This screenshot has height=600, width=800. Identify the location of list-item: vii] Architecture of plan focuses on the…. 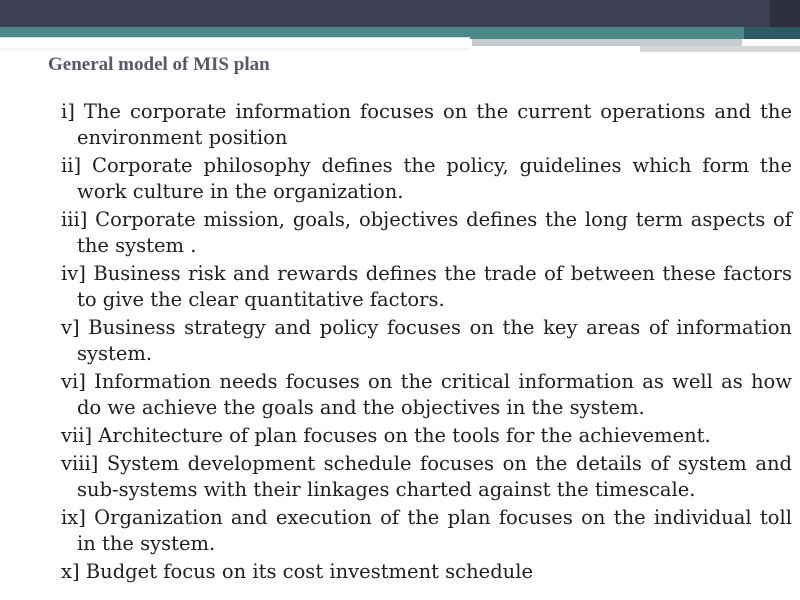
(426, 436).